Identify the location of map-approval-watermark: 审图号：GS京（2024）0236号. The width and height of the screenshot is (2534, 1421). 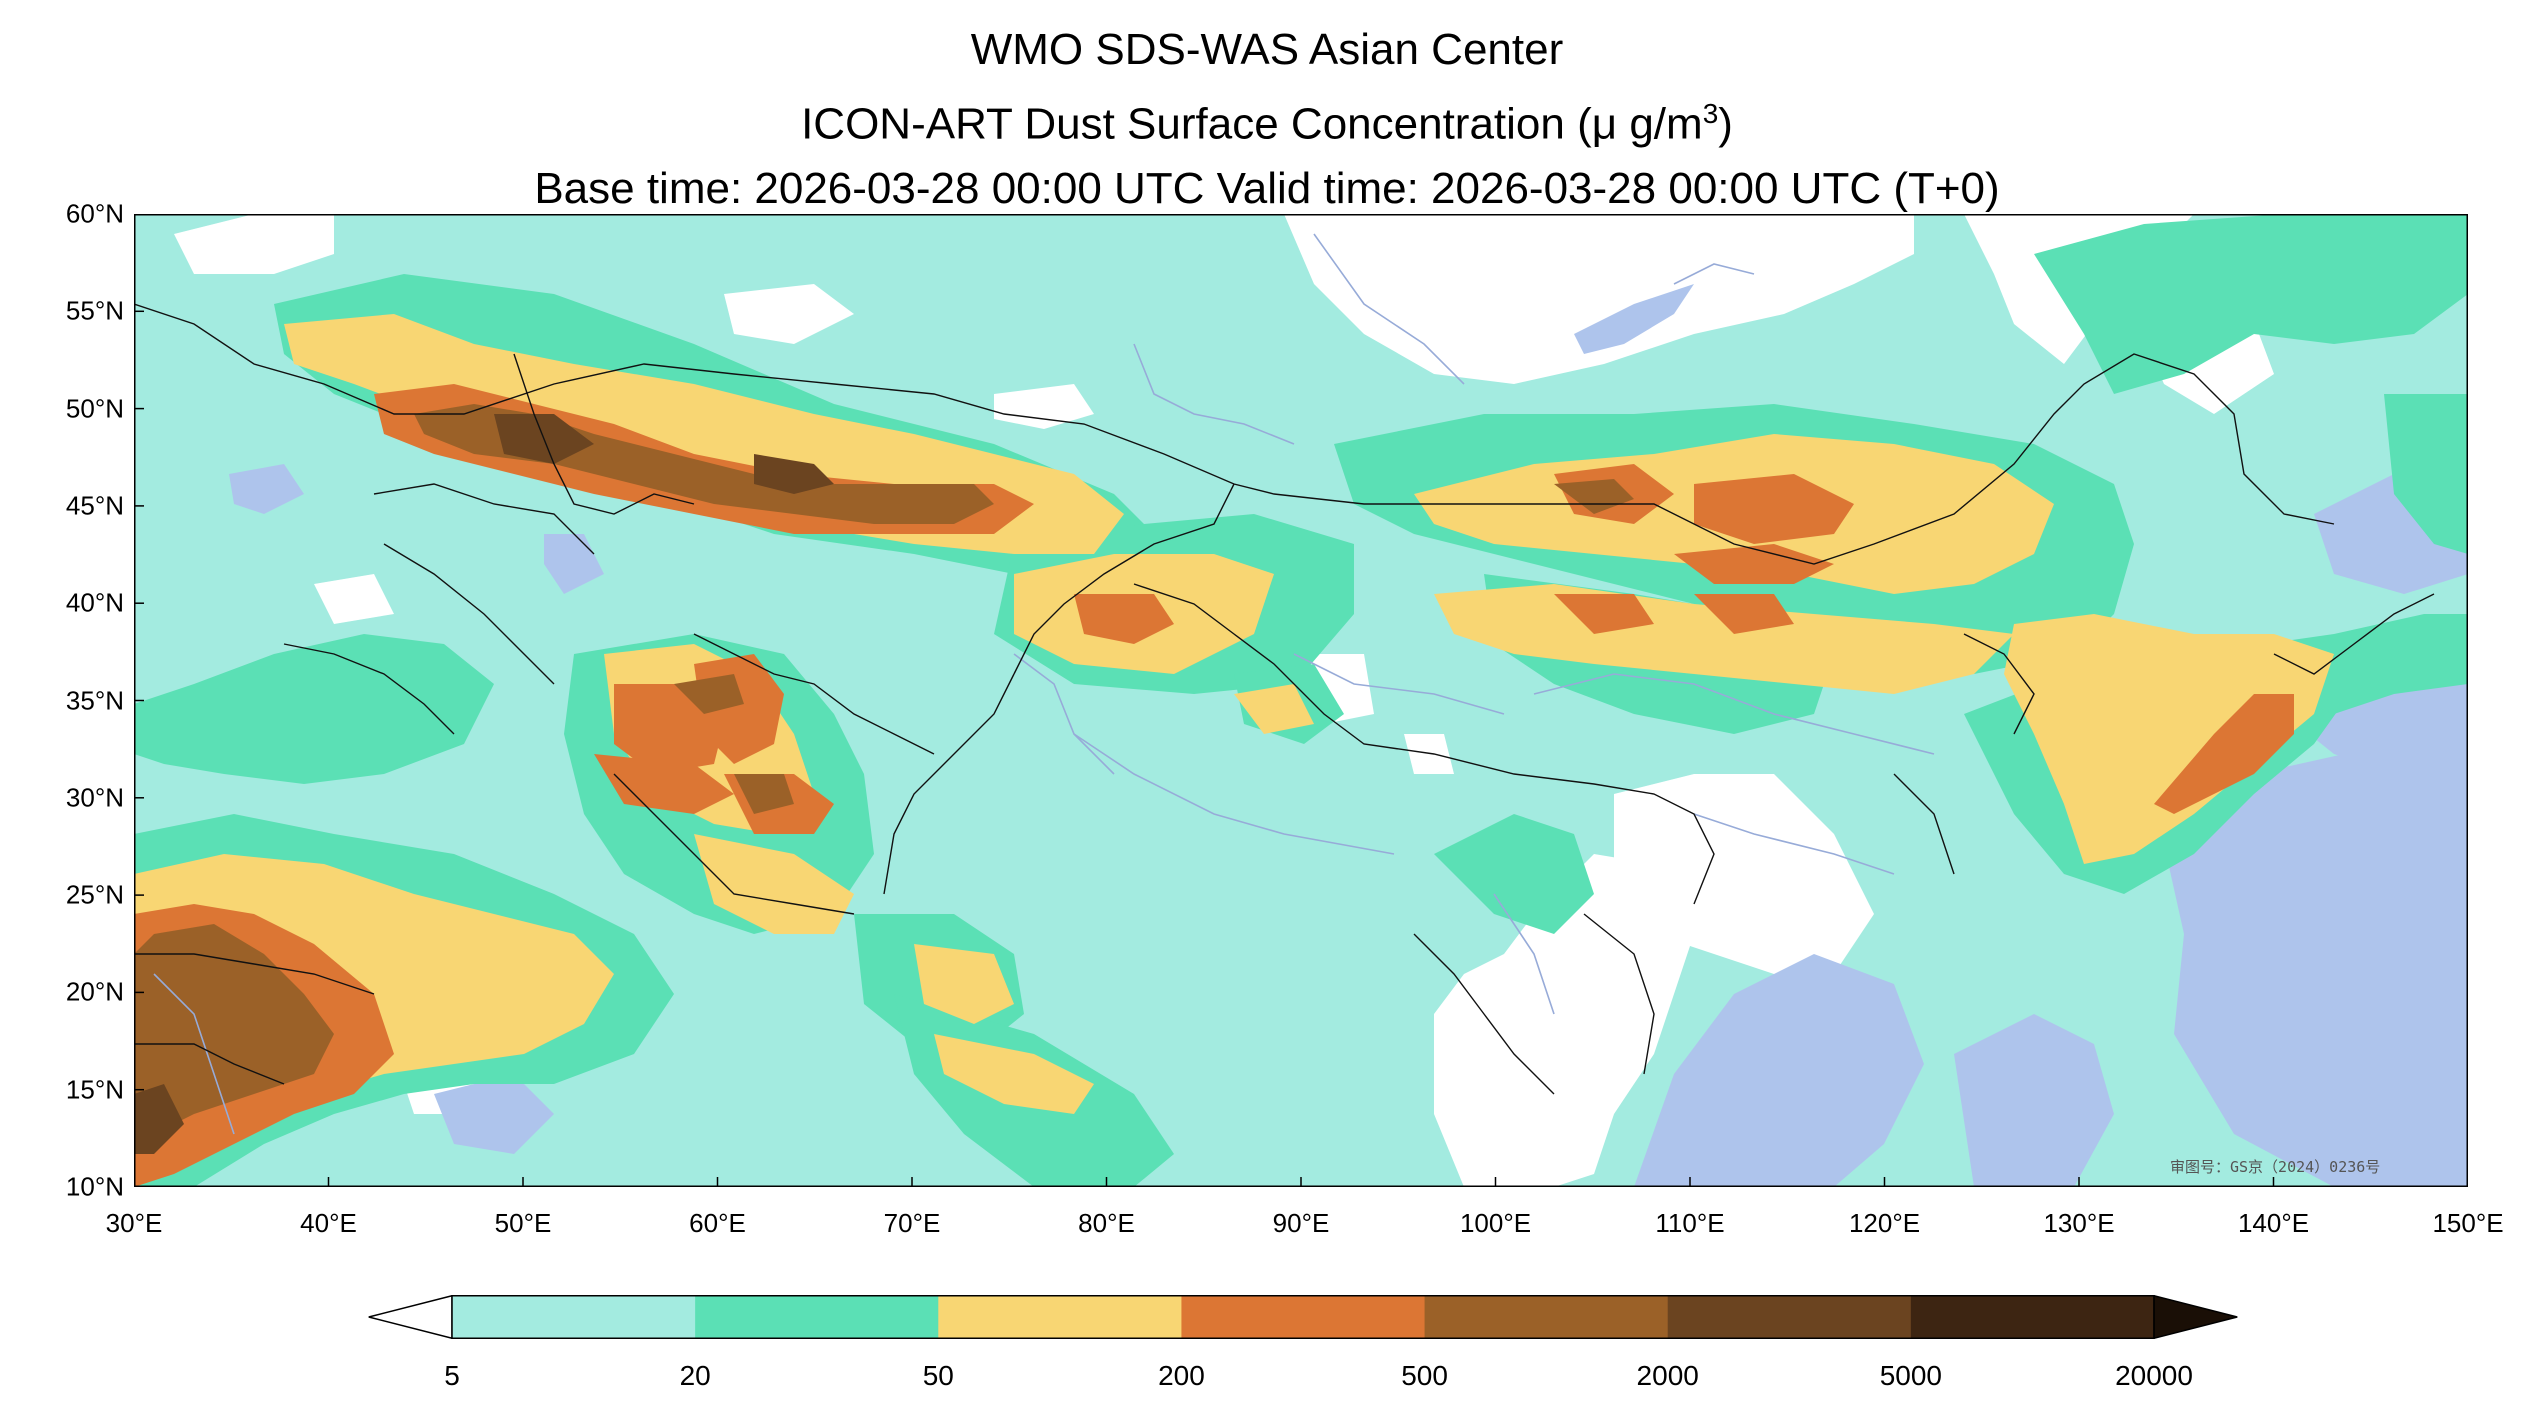
(2275, 1167).